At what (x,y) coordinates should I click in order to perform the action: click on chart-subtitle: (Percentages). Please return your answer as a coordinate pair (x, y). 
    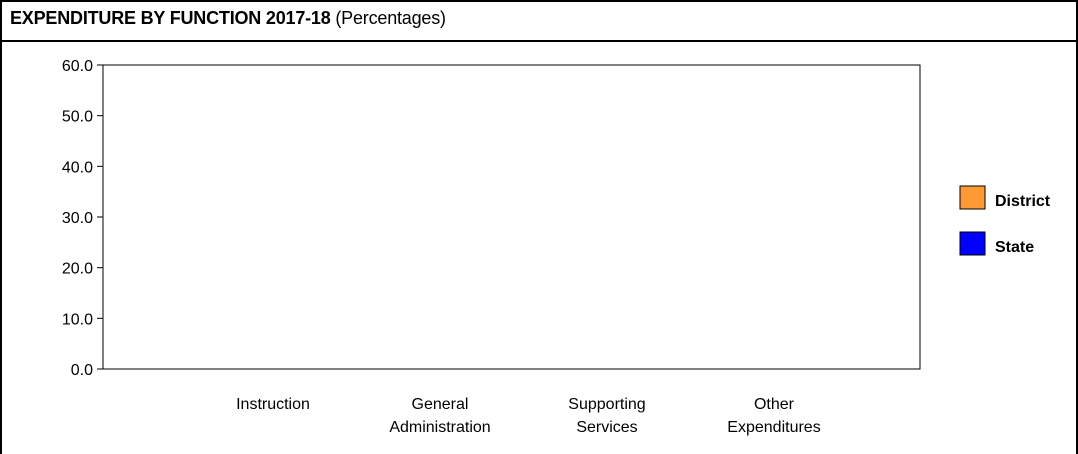
    Looking at the image, I should click on (390, 18).